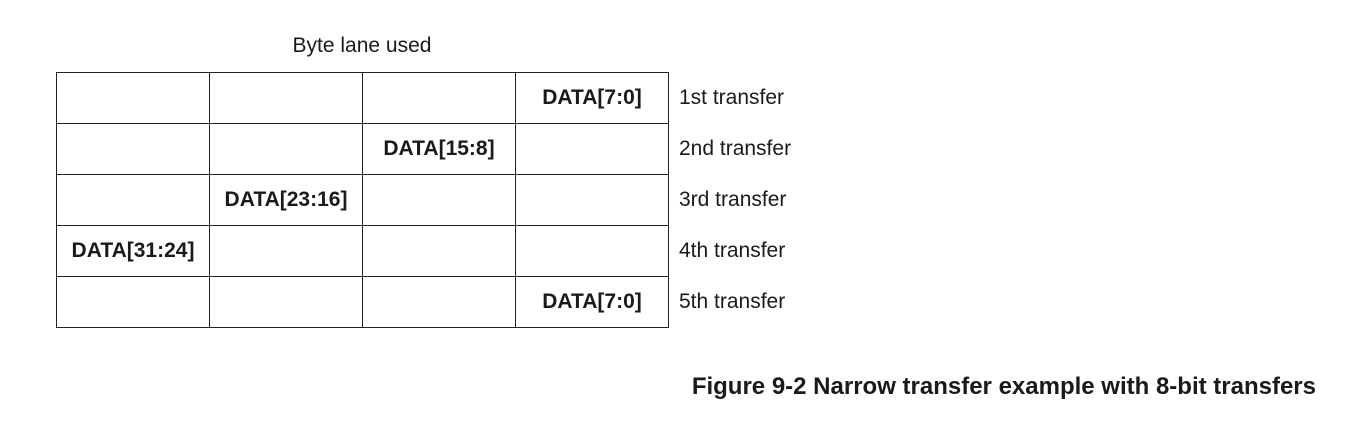  I want to click on byte-lane-heading: Byte lane used, so click(362, 45).